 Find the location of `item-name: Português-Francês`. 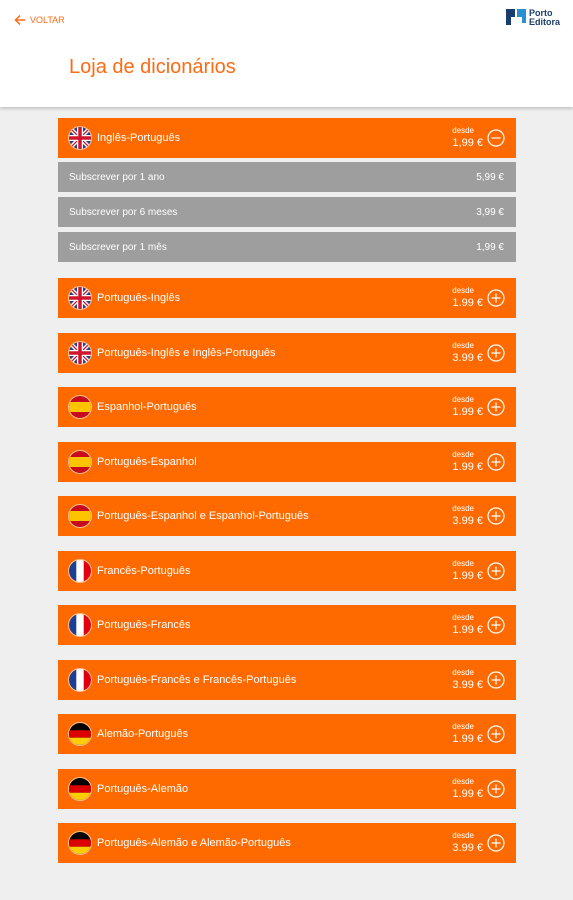

item-name: Português-Francês is located at coordinates (144, 625).